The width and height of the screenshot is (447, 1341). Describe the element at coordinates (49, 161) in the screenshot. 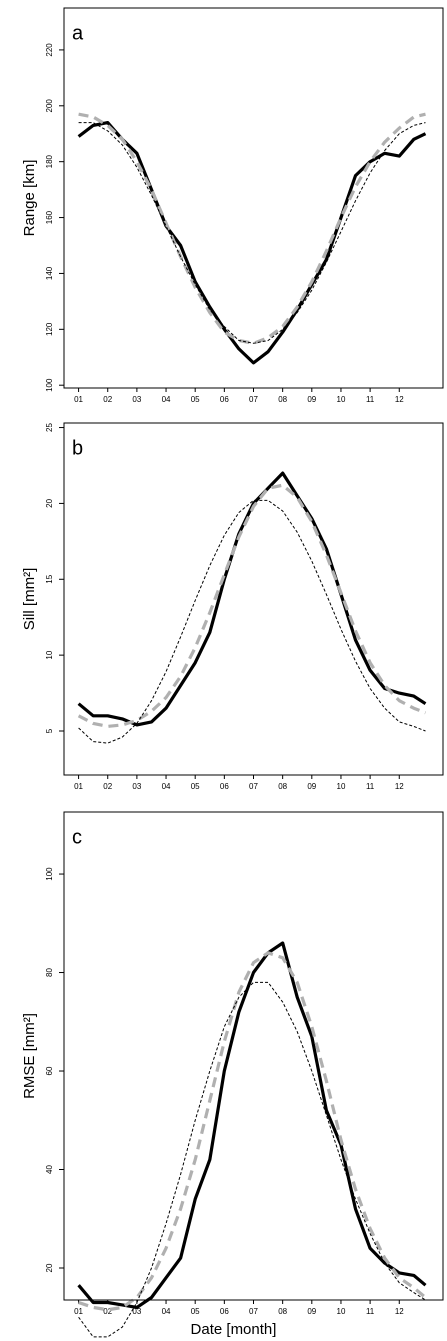

I see `y-tick-label: 180` at that location.